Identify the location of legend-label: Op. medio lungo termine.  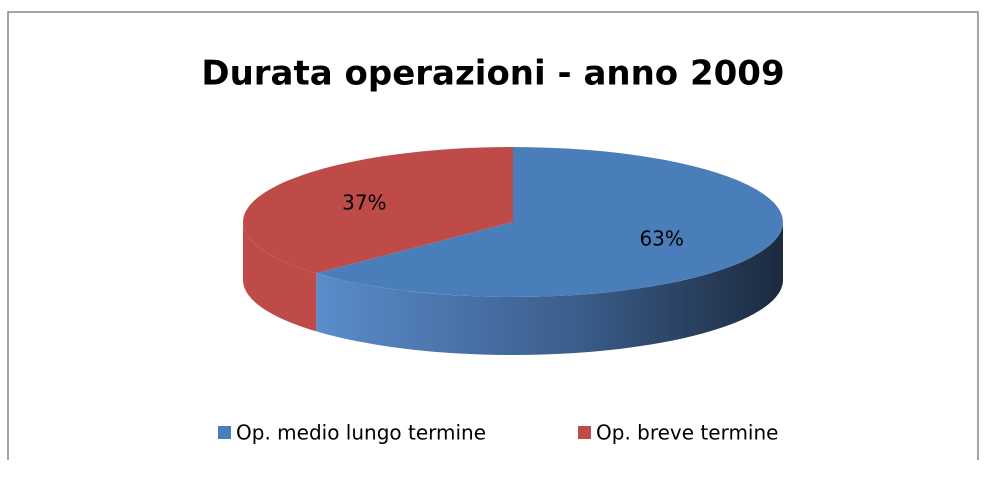
(361, 433).